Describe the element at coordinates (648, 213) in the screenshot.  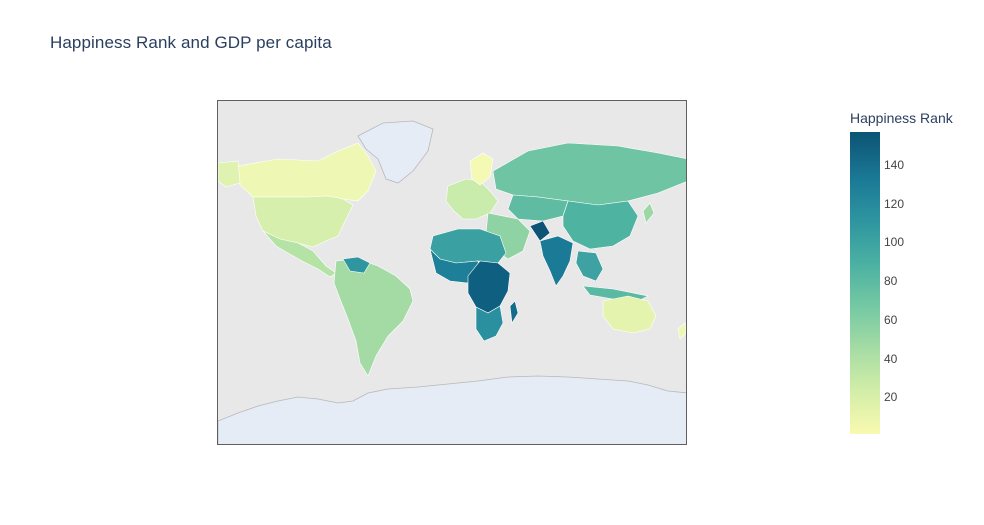
I see `region-japan` at that location.